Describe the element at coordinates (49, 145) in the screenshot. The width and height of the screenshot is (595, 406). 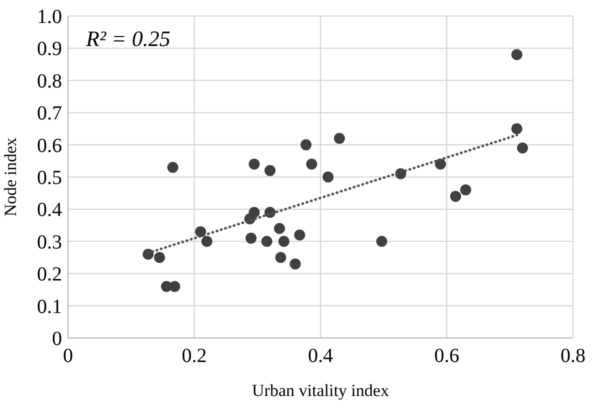
I see `y-tick-label: 0.6` at that location.